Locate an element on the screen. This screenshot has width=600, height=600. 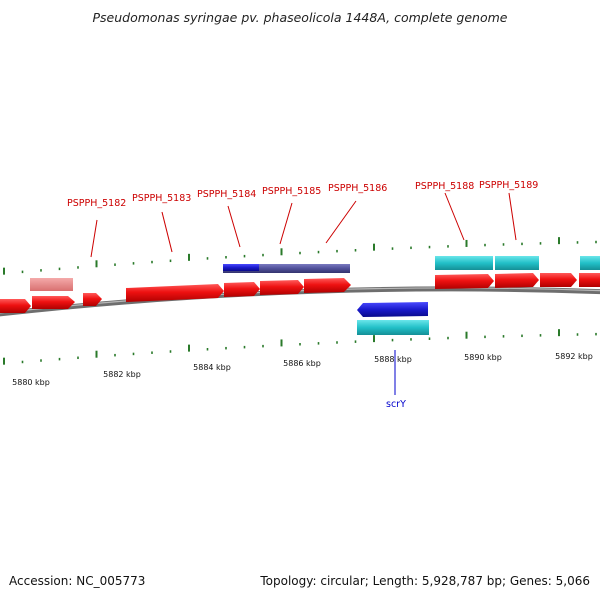
forward-cds-track is located at coordinates (300, 293).